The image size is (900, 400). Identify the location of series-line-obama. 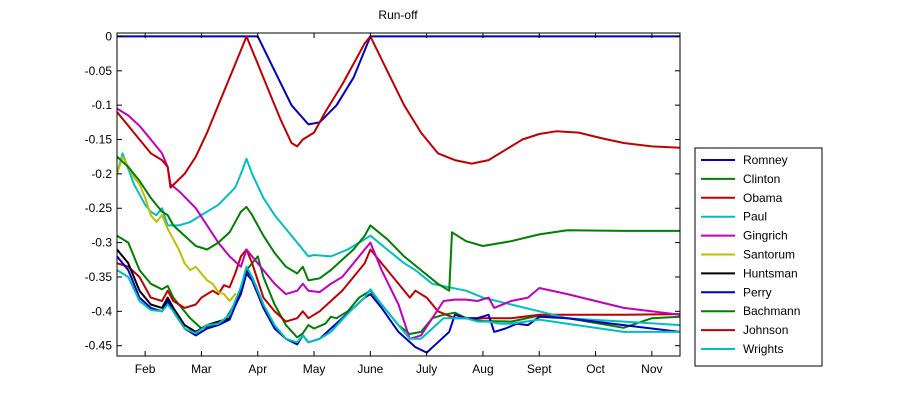
(398, 285).